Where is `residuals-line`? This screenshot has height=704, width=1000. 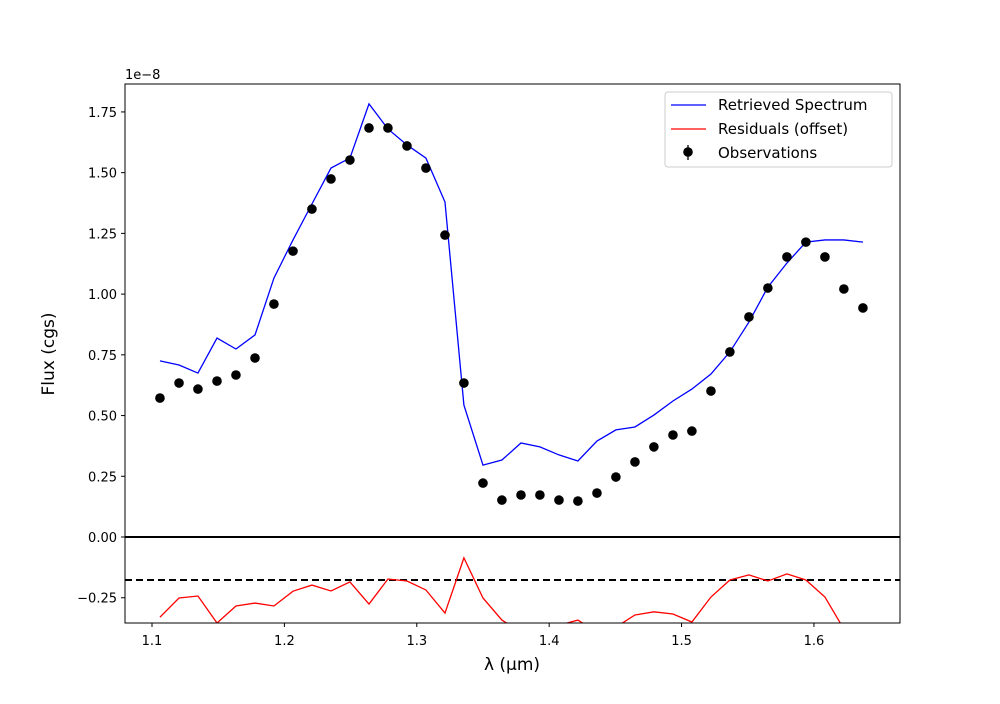
residuals-line is located at coordinates (500, 589).